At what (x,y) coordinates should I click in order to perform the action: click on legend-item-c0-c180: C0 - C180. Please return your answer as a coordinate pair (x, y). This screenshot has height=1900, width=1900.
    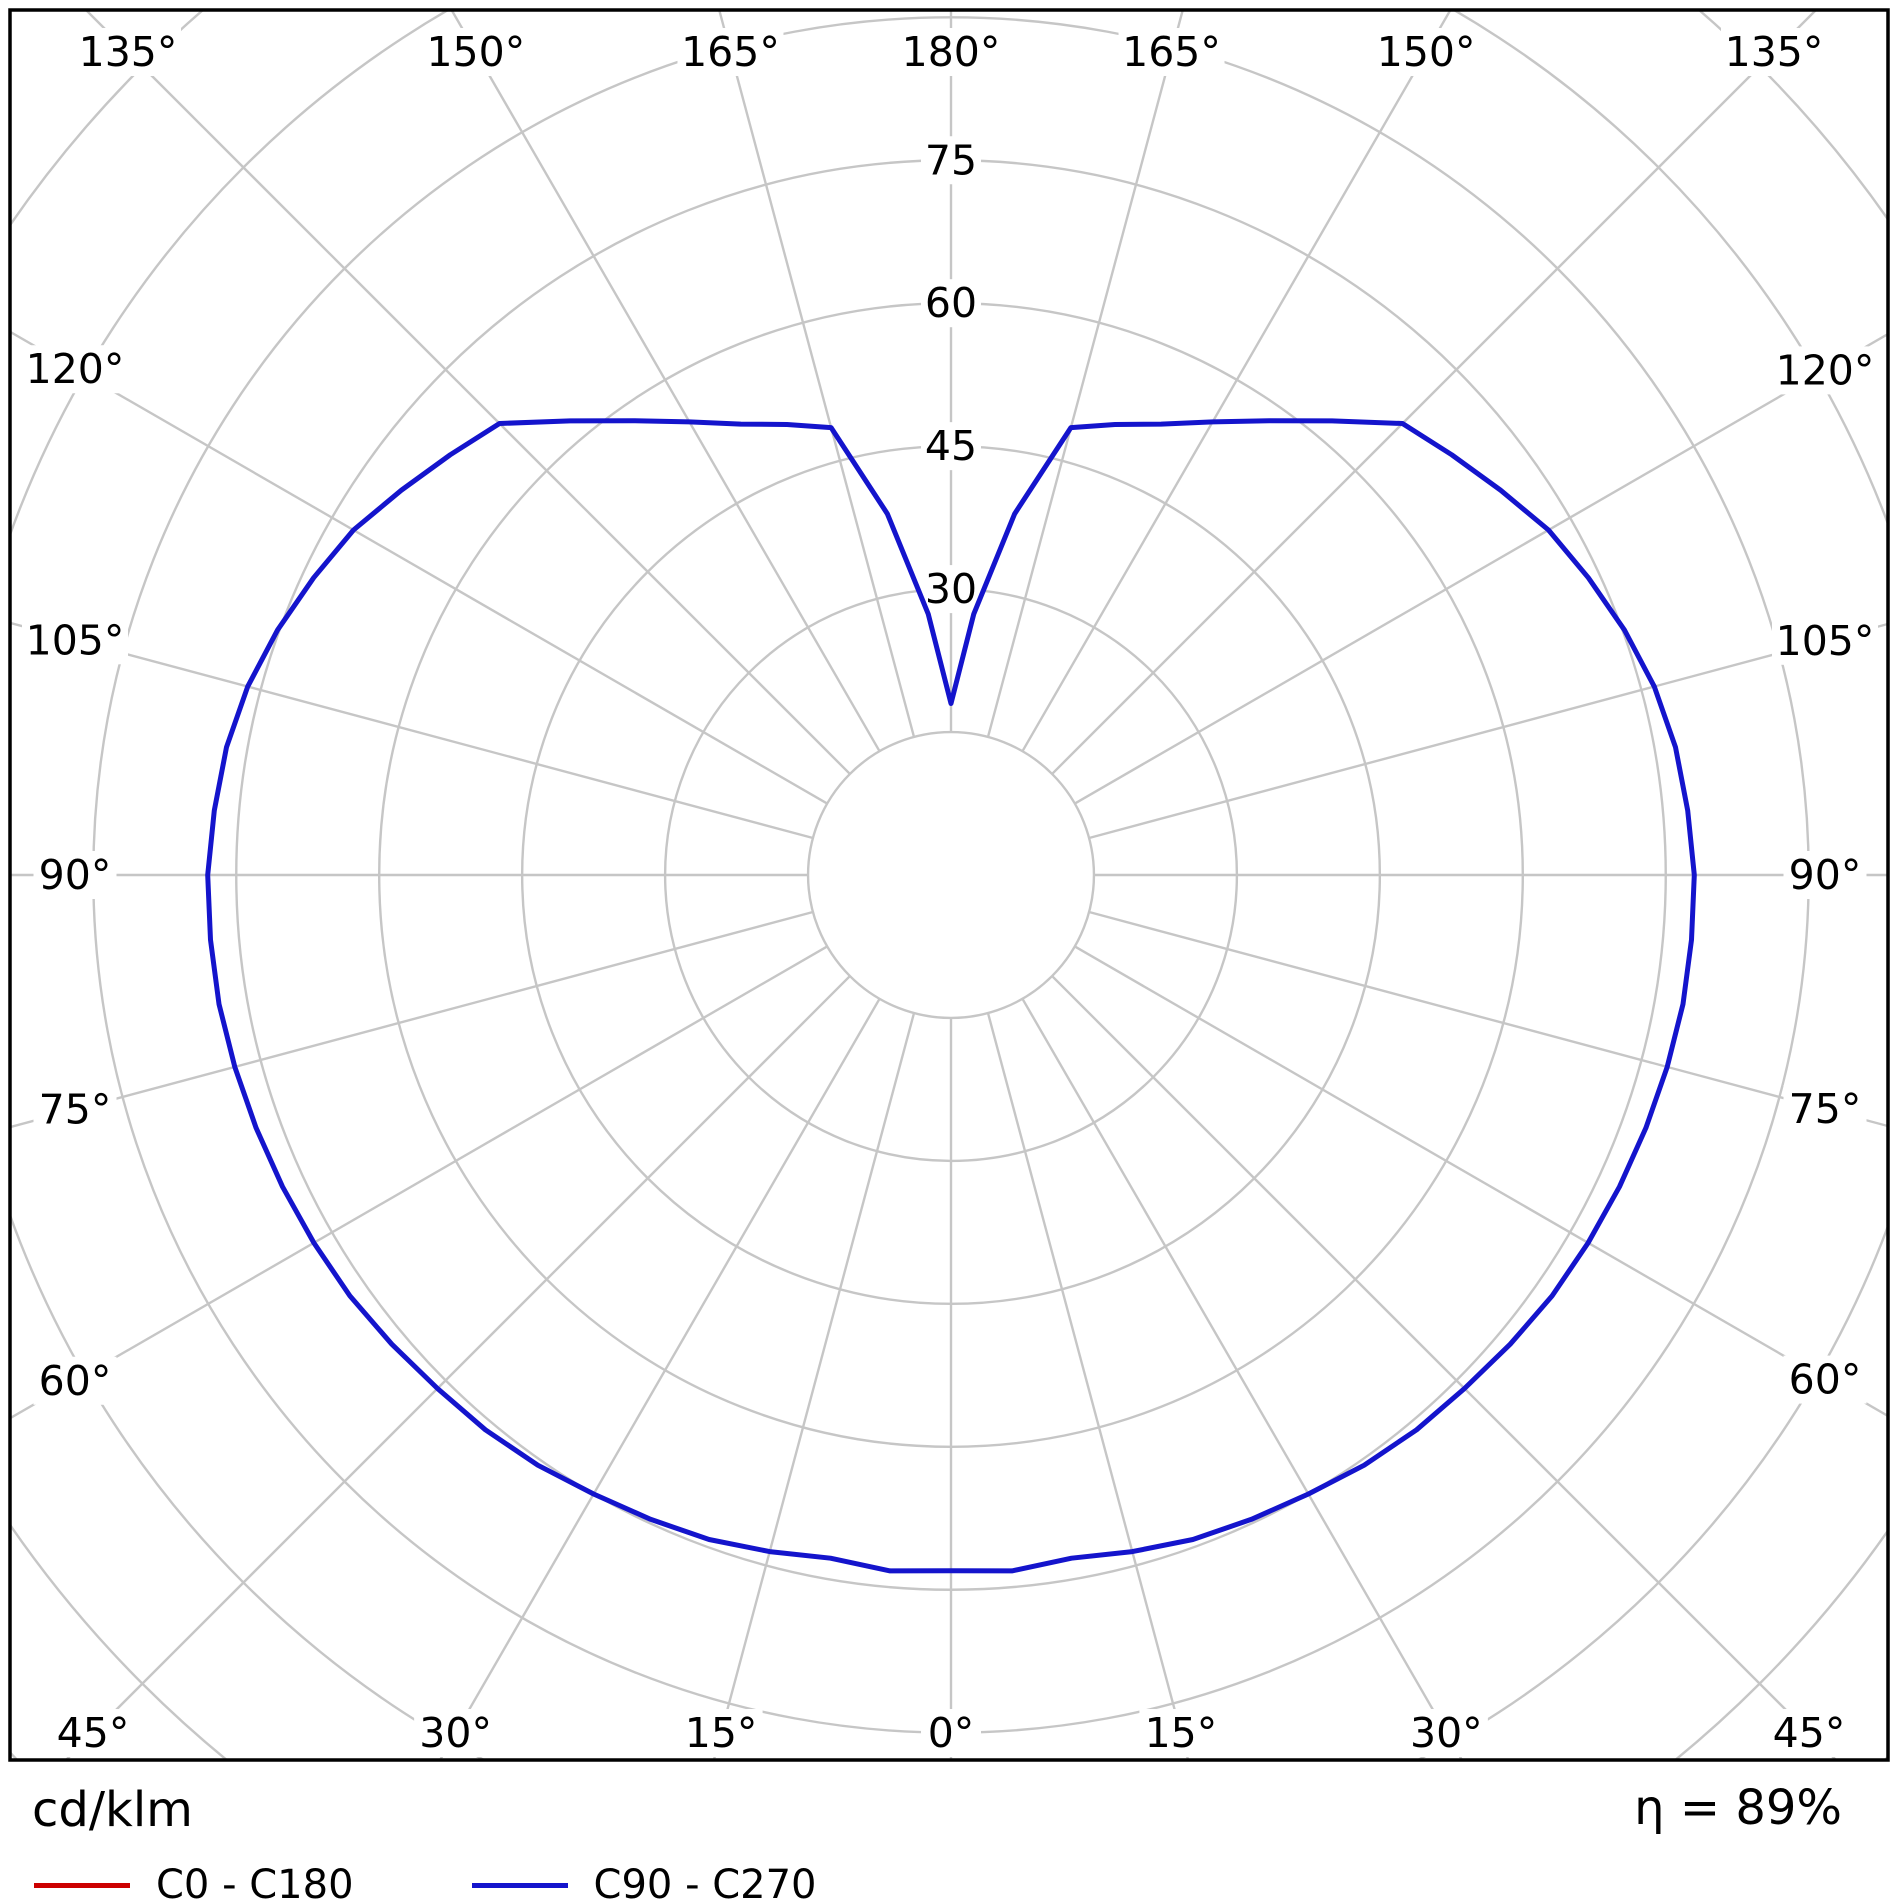
    Looking at the image, I should click on (194, 1881).